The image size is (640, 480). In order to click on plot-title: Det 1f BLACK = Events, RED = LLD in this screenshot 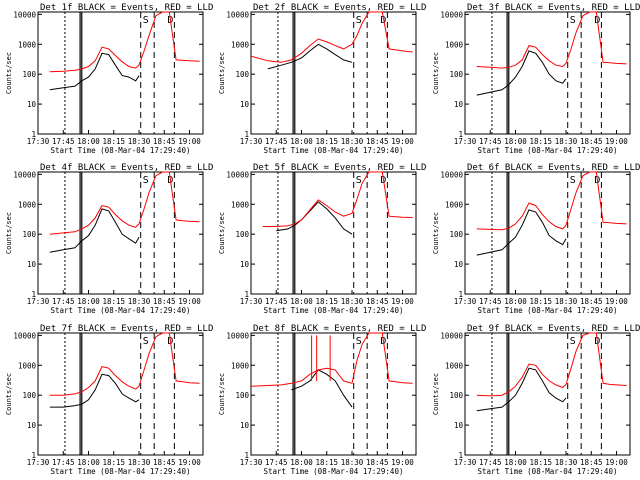, I will do `click(126, 8)`.